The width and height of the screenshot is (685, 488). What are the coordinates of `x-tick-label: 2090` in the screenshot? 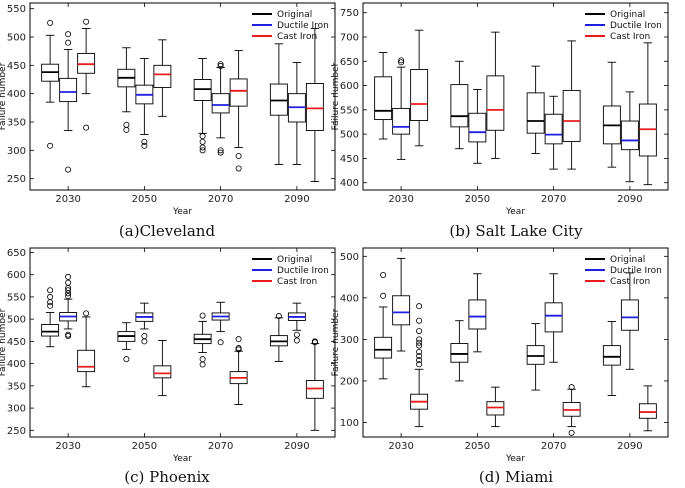 It's located at (629, 446).